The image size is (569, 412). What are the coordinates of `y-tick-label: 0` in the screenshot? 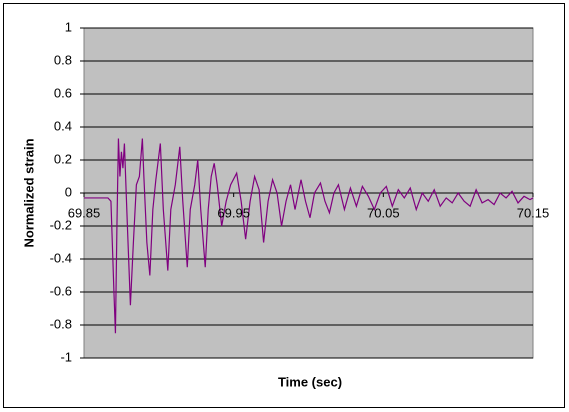 It's located at (68, 191).